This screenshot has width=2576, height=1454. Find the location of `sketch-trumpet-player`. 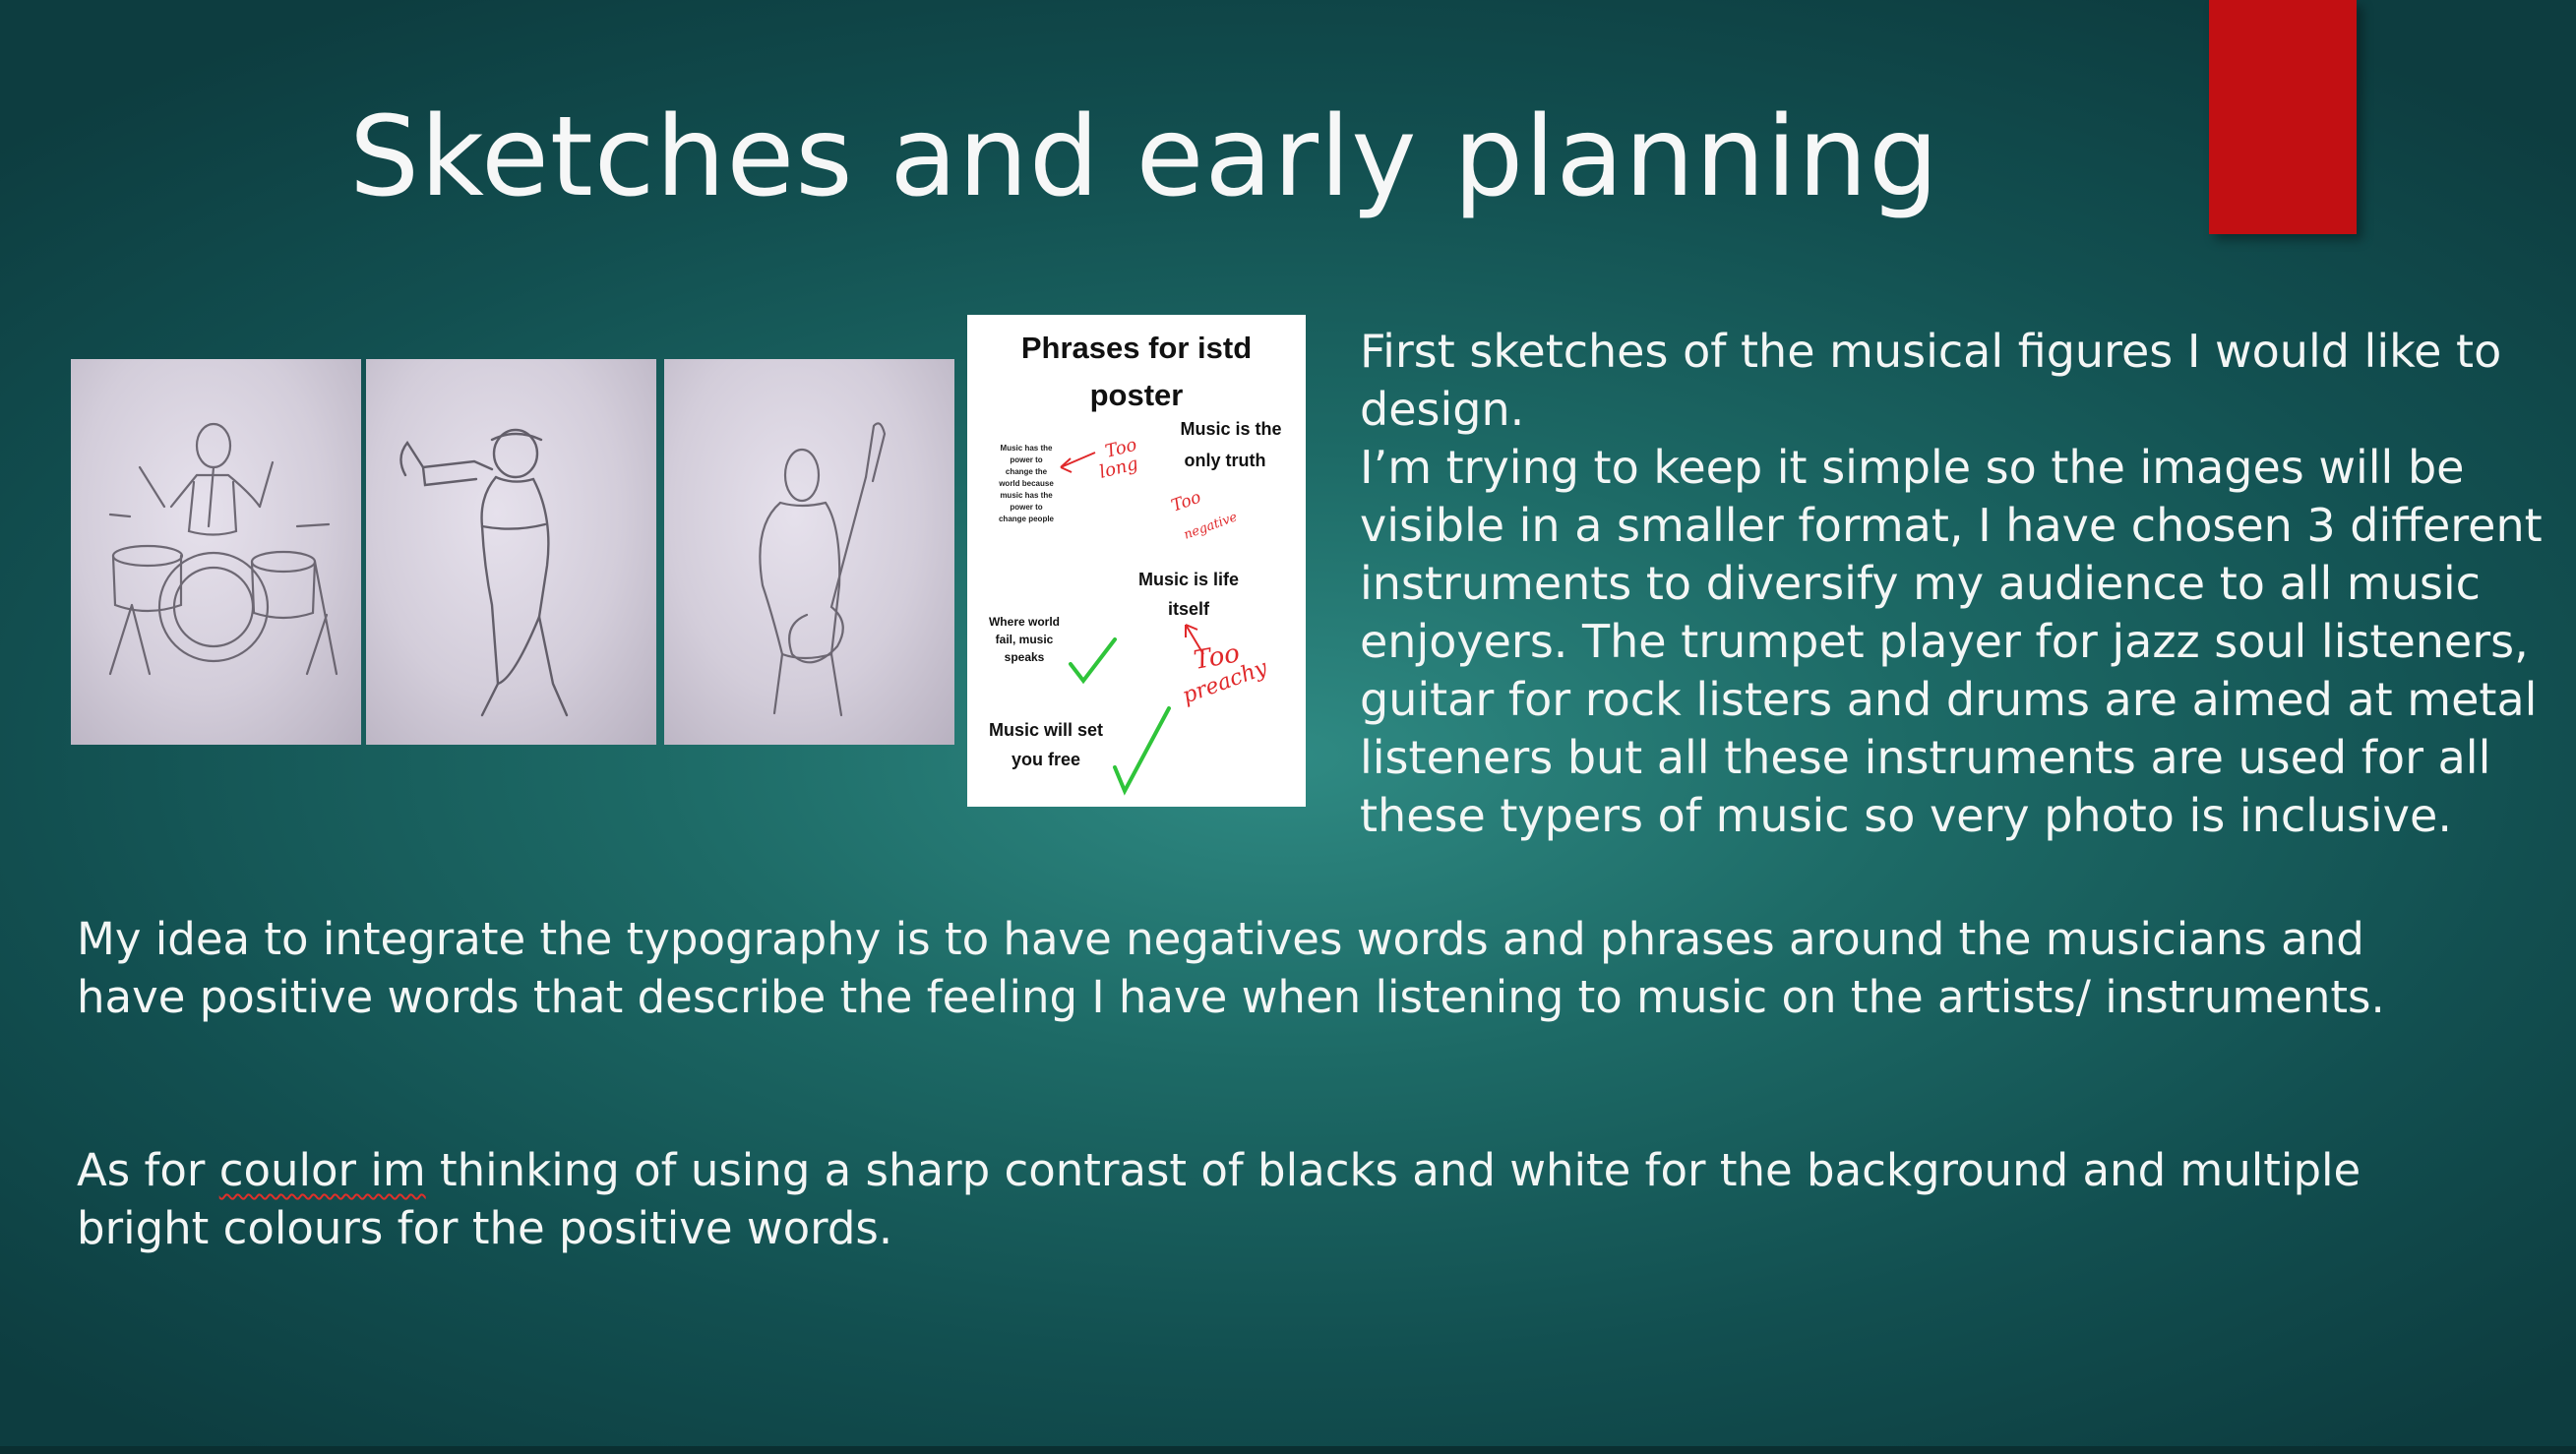

sketch-trumpet-player is located at coordinates (511, 552).